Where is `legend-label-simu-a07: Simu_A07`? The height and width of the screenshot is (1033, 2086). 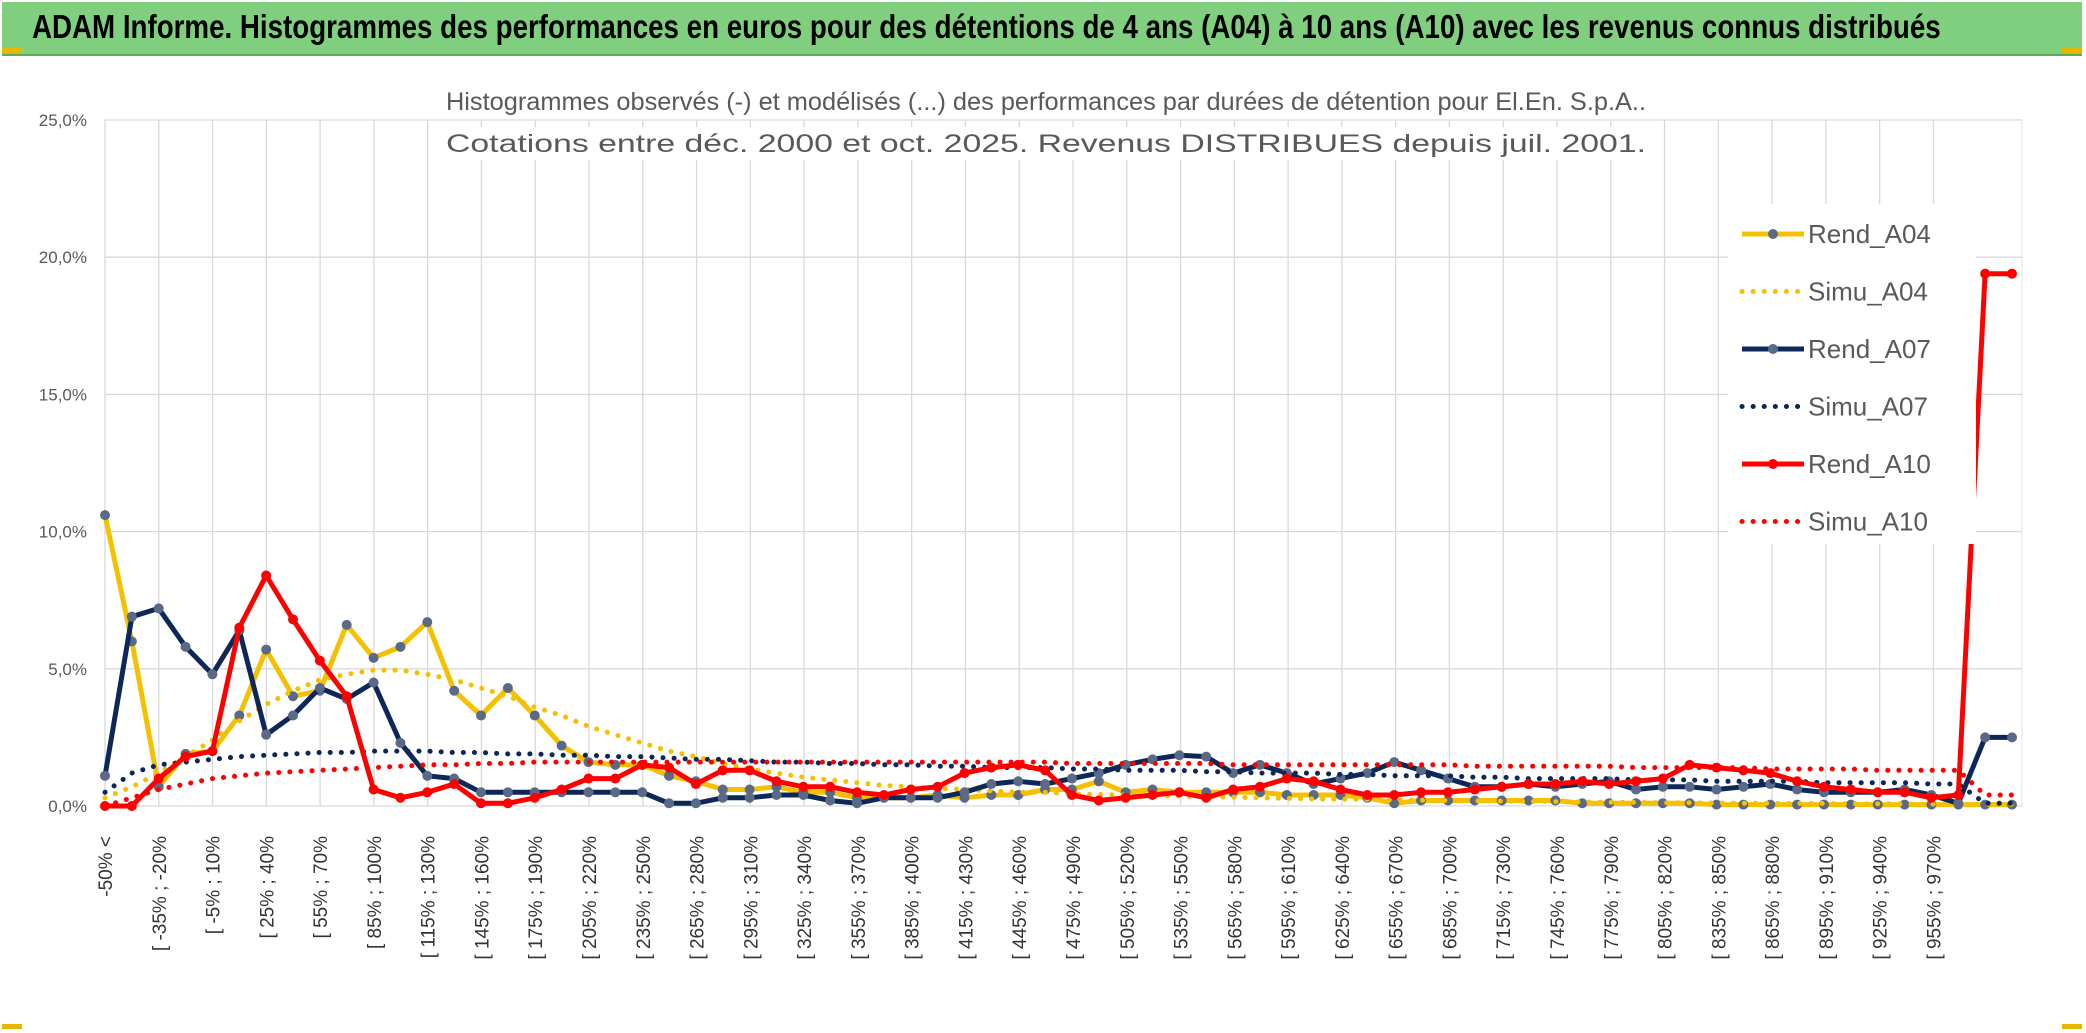 legend-label-simu-a07: Simu_A07 is located at coordinates (1868, 407).